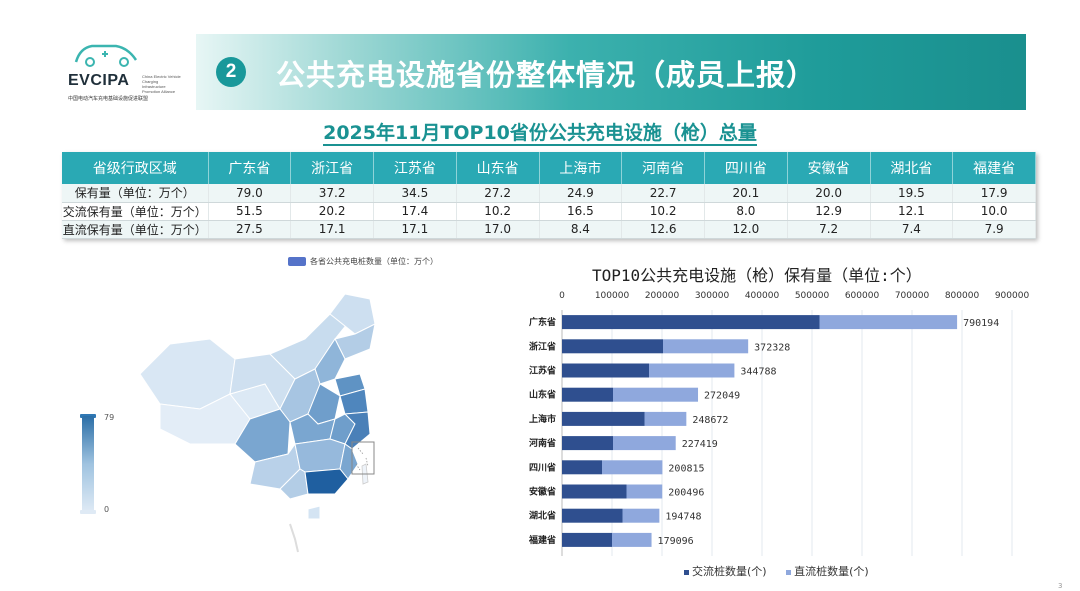  What do you see at coordinates (88, 512) in the screenshot?
I see `visualmap-handle-bottom` at bounding box center [88, 512].